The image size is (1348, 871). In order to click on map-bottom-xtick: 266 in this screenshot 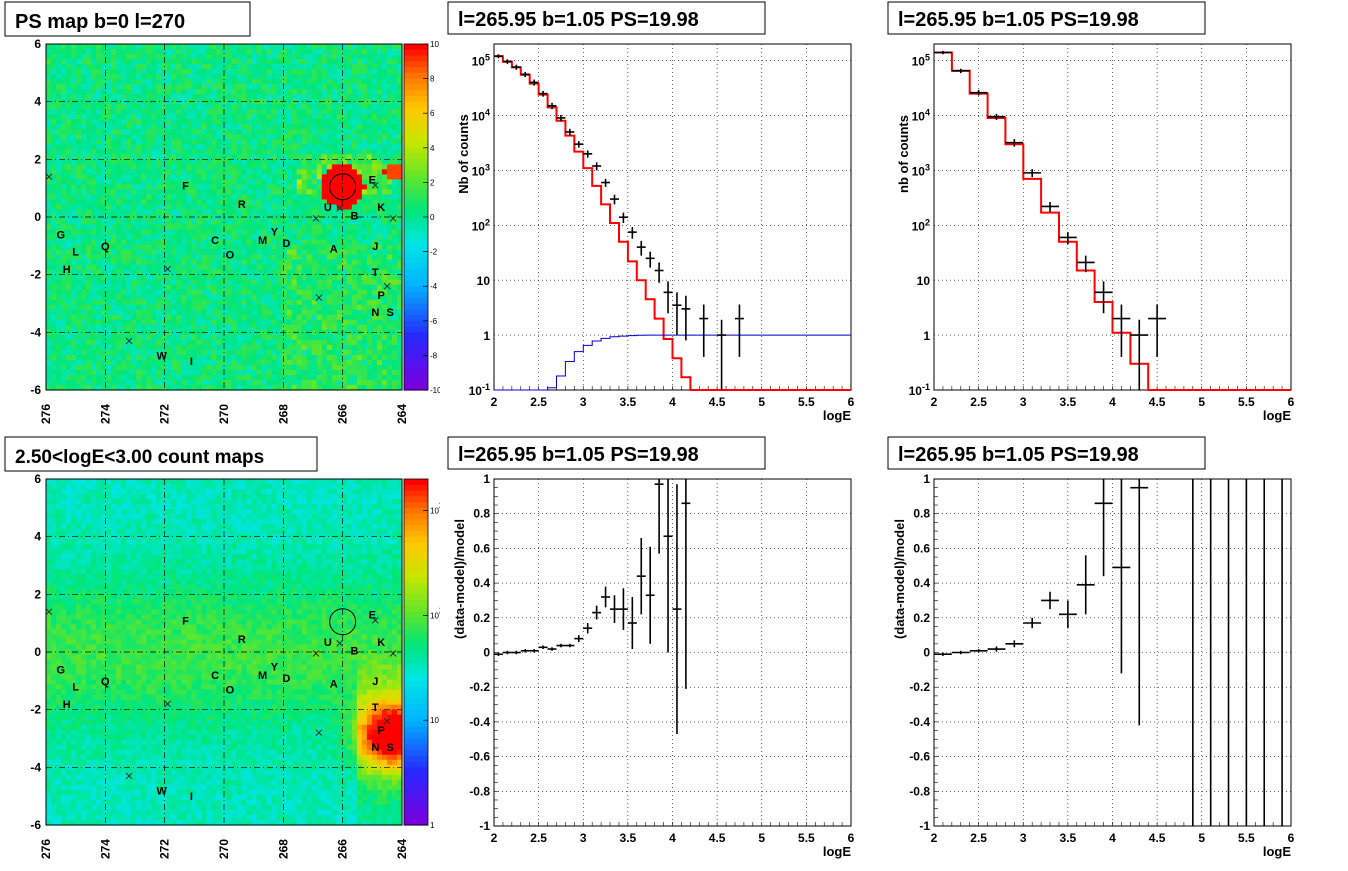, I will do `click(343, 849)`.